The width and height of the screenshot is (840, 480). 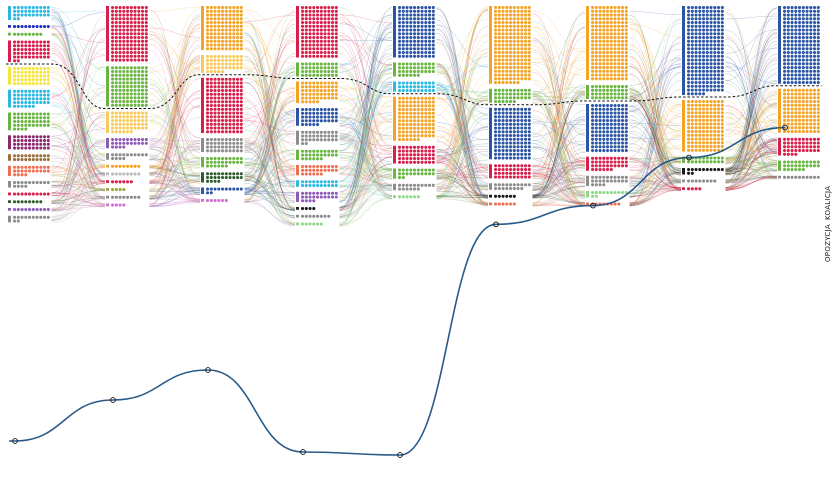 I want to click on segment-darkblue, so click(x=29, y=27).